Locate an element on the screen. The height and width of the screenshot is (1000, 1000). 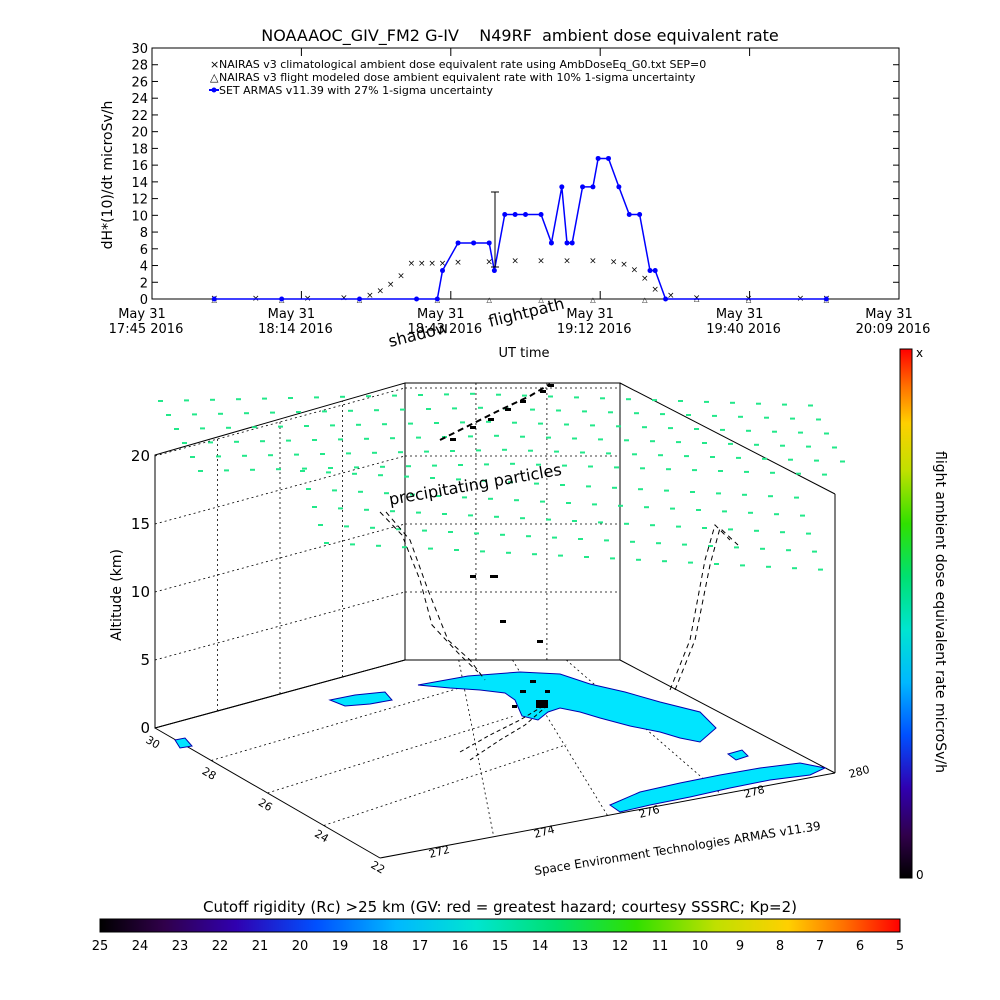
lat-tick-label: 22 is located at coordinates (378, 867).